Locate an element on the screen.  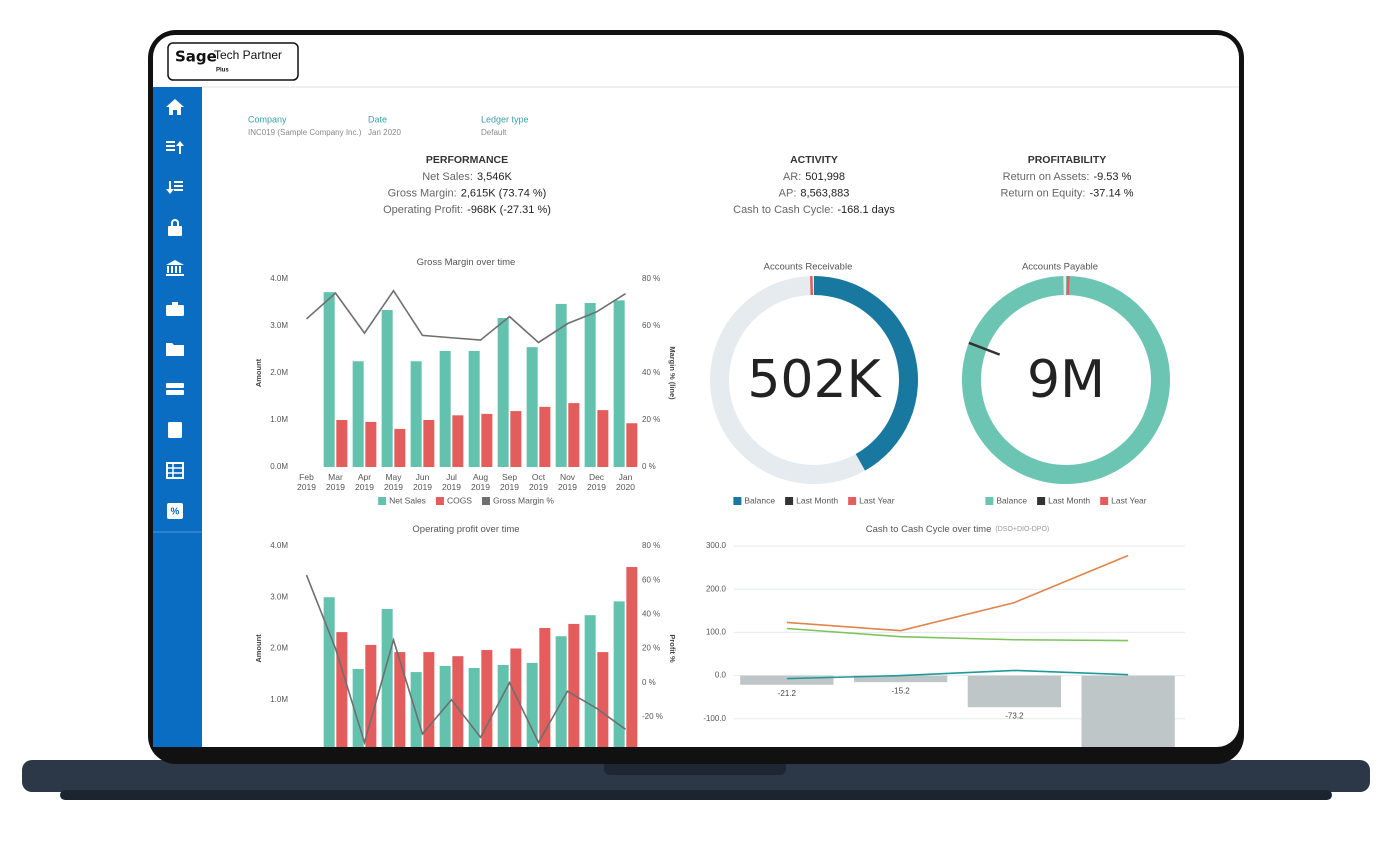
y2-tick-label: 80 % is located at coordinates (651, 545).